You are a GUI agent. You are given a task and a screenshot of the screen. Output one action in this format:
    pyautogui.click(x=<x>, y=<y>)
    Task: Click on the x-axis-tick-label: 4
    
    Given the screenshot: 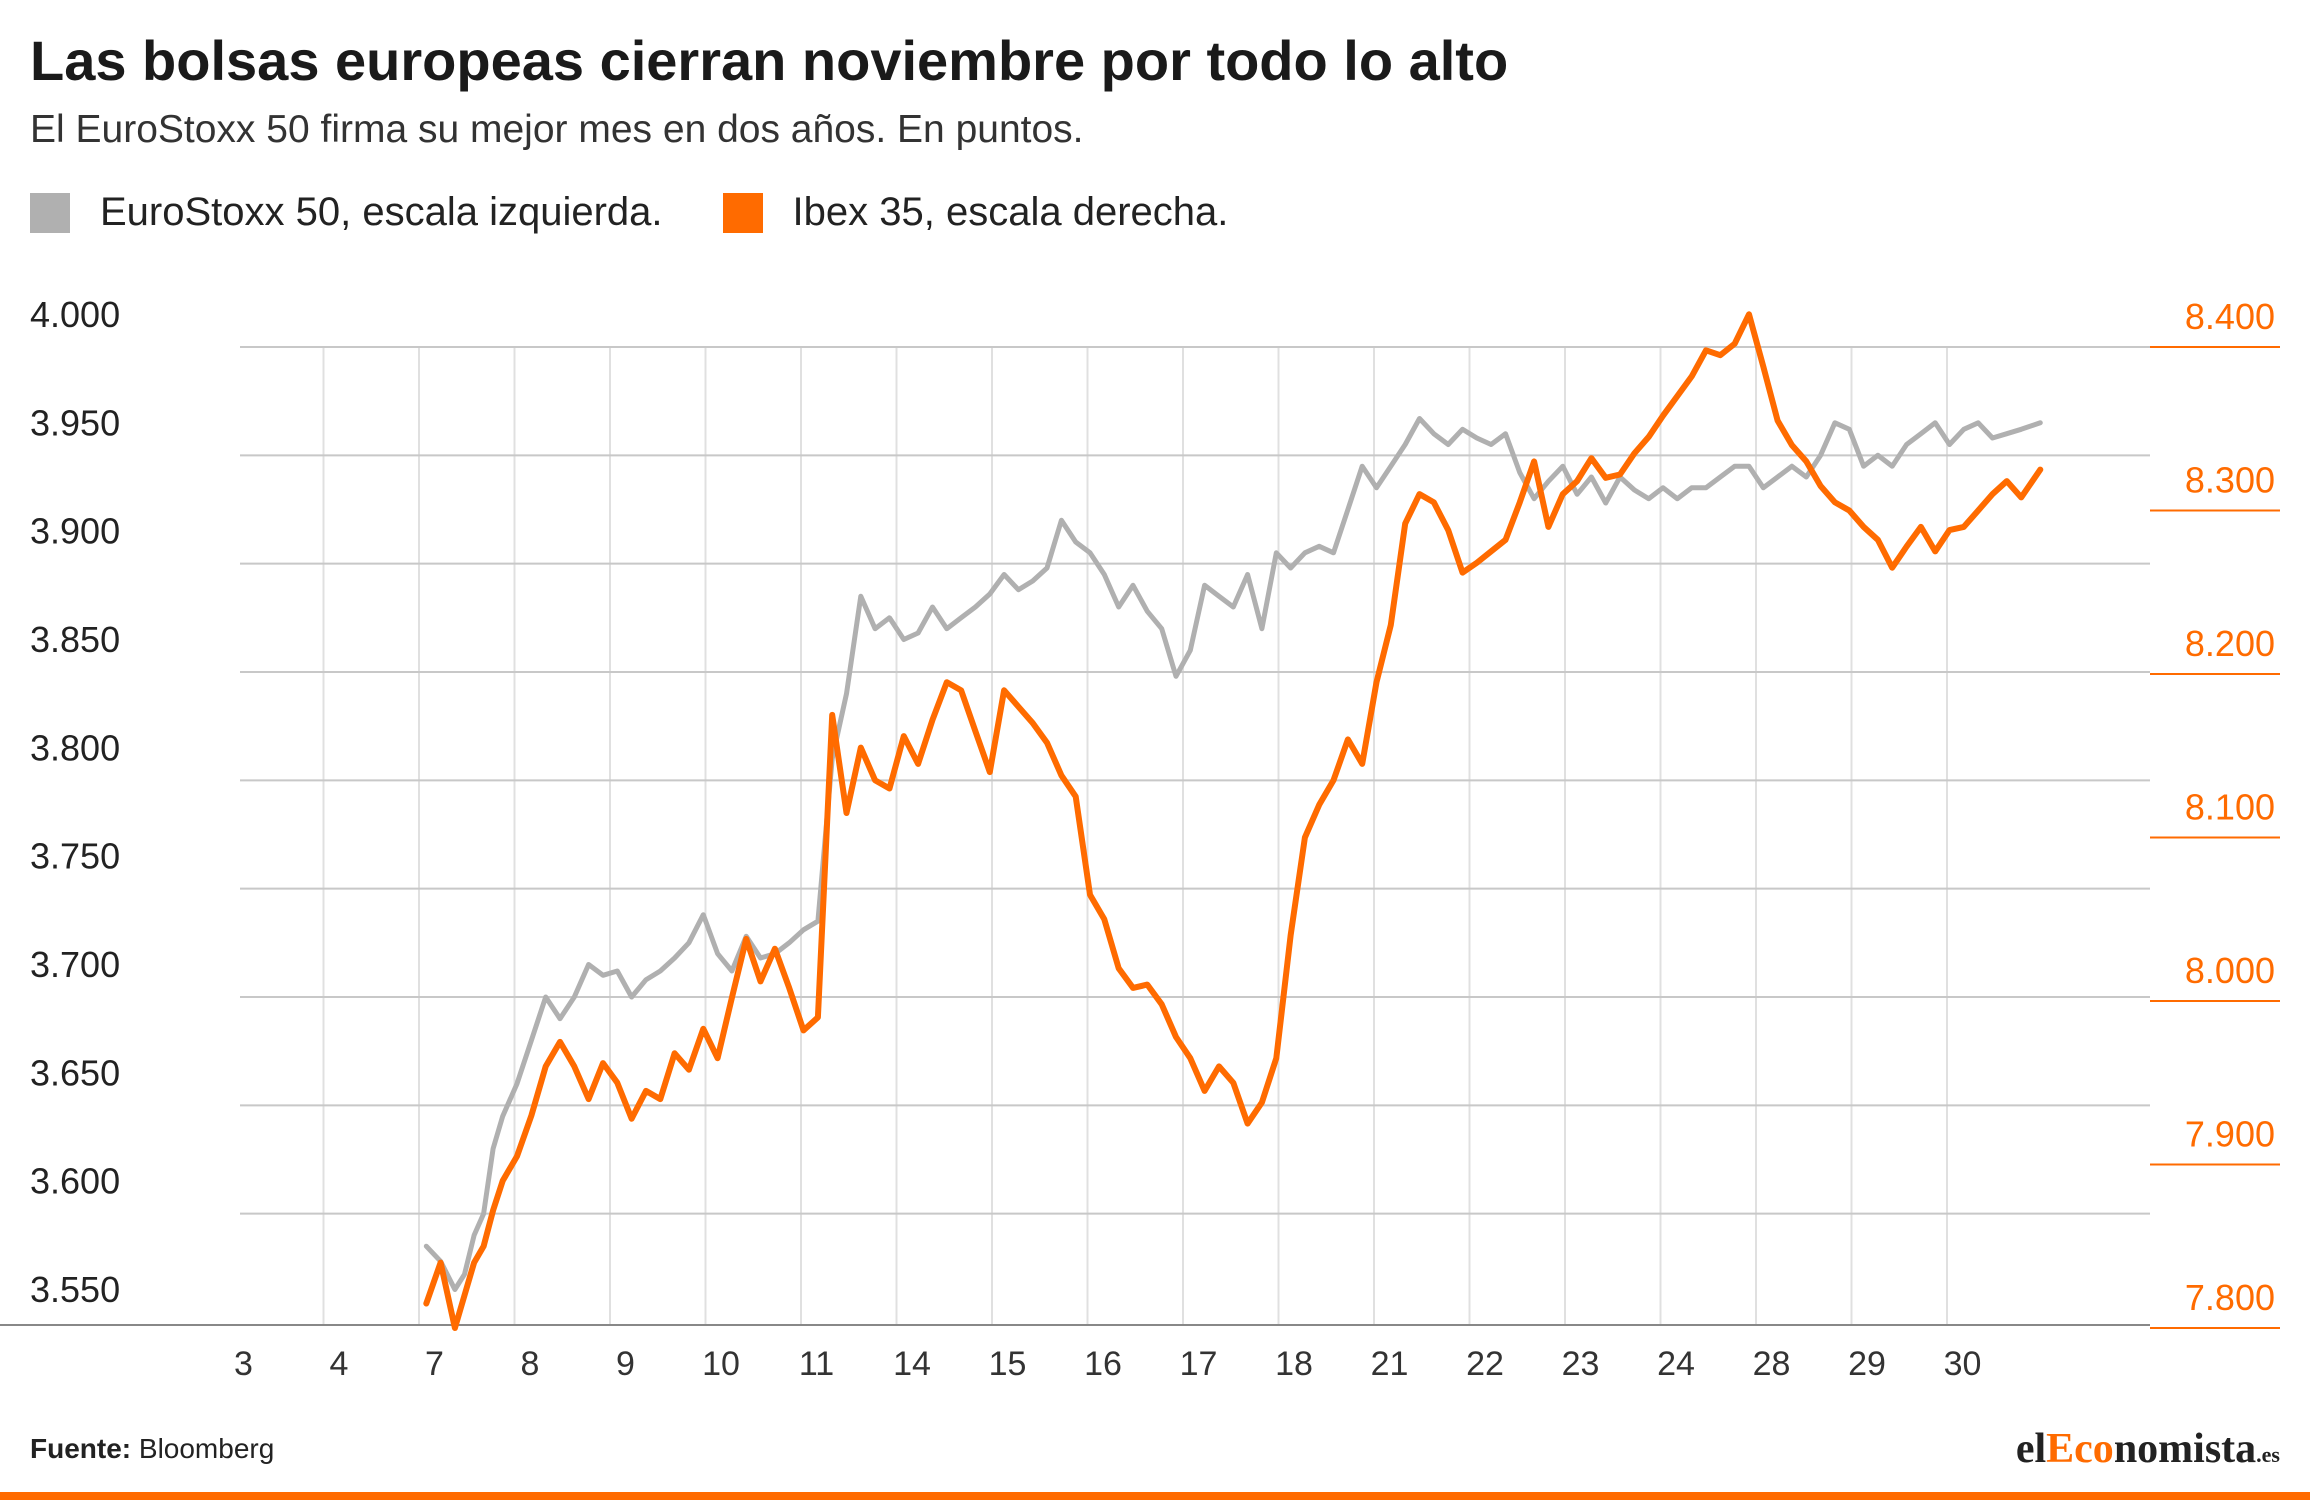 What is the action you would take?
    pyautogui.click(x=339, y=1364)
    